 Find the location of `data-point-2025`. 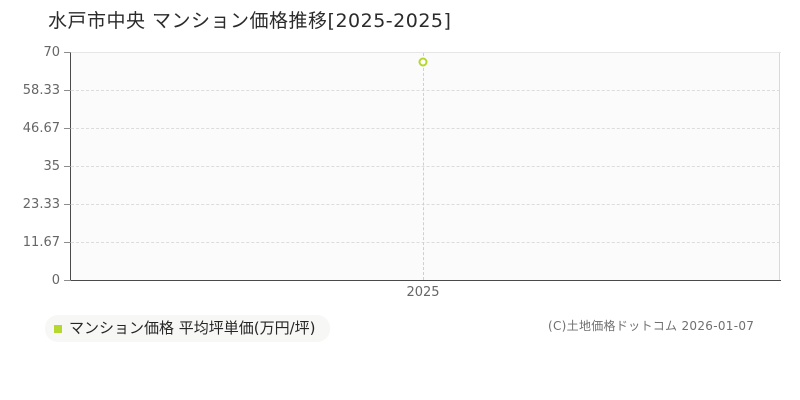

data-point-2025 is located at coordinates (423, 62).